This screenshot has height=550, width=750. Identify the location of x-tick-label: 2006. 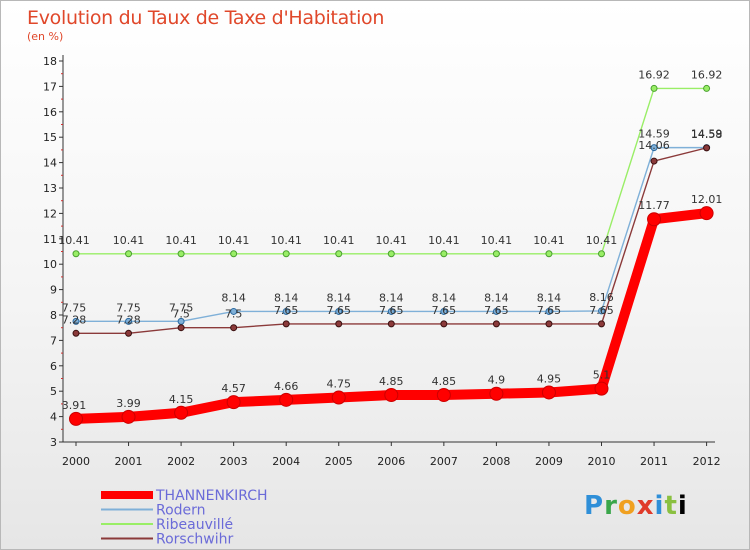
(391, 461).